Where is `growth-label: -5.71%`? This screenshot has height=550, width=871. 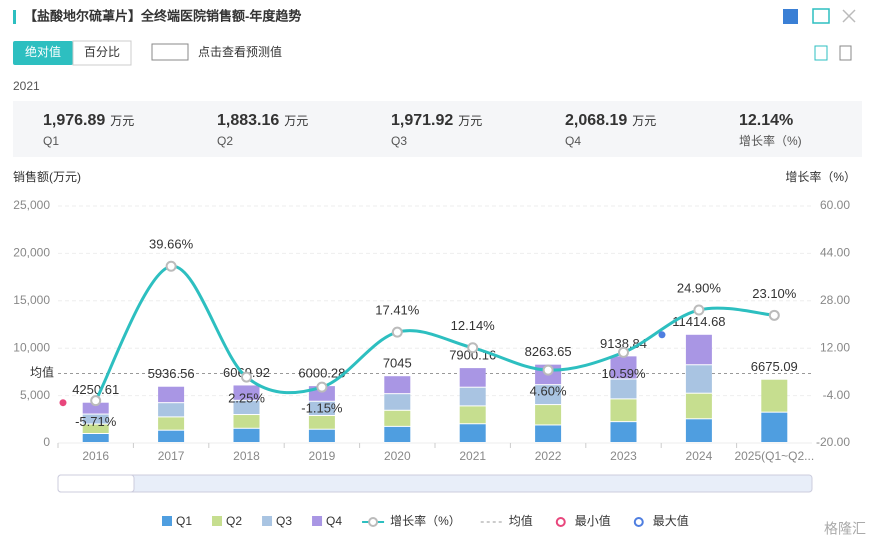
growth-label: -5.71% is located at coordinates (96, 421).